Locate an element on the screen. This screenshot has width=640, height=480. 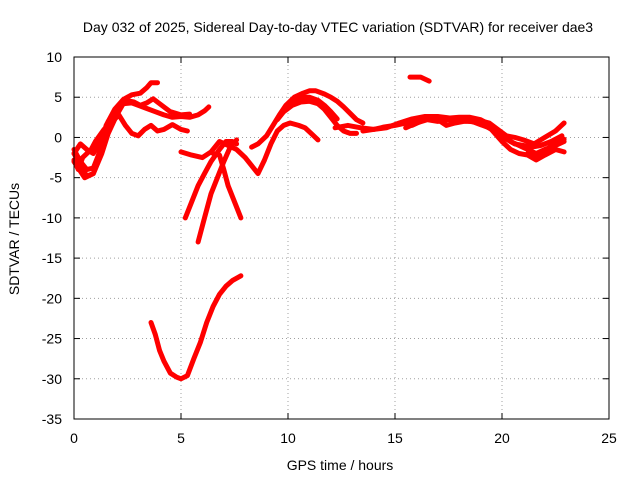
y-tick-label: -25 is located at coordinates (52, 339).